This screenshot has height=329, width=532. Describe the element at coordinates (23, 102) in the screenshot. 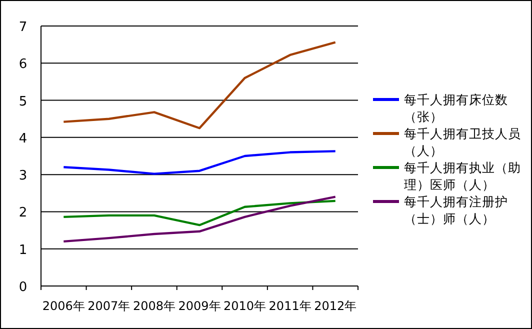

I see `y-tick-label: 5` at that location.